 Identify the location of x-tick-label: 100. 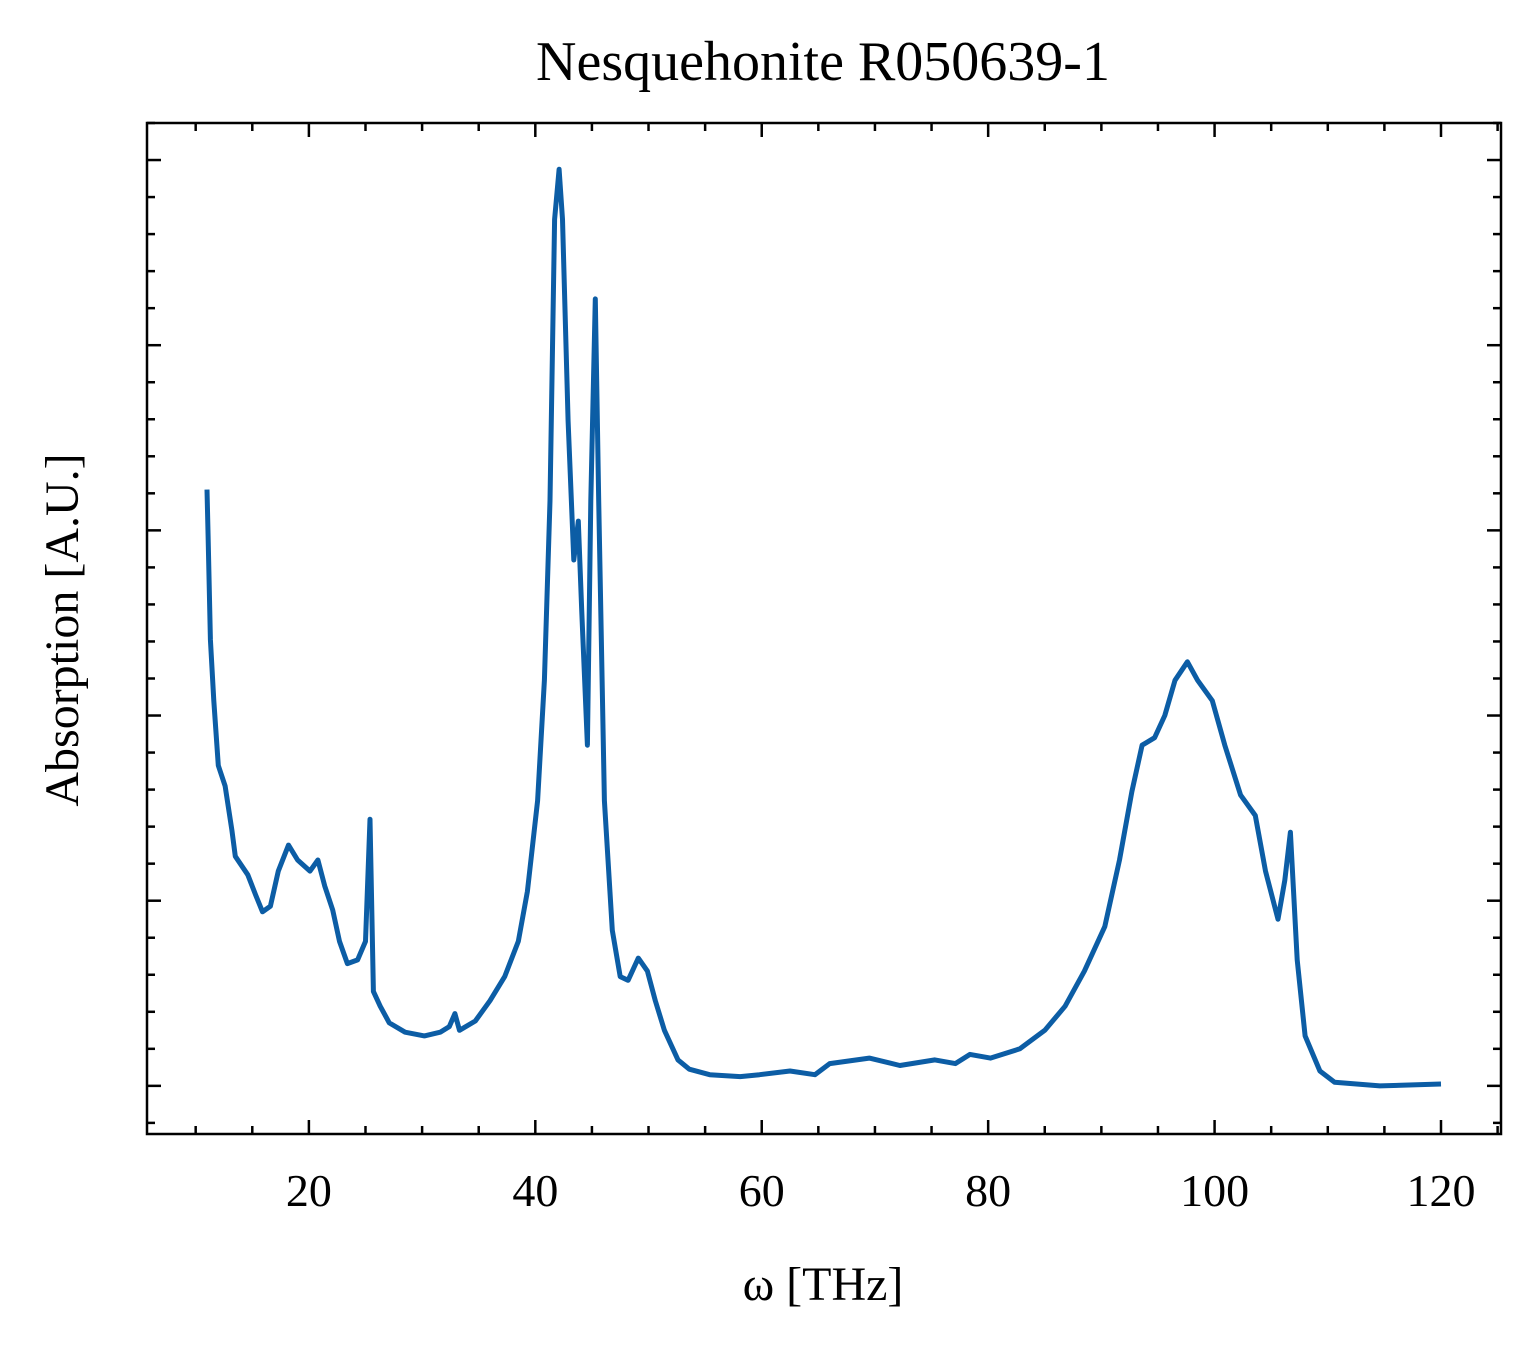
(1214, 1190).